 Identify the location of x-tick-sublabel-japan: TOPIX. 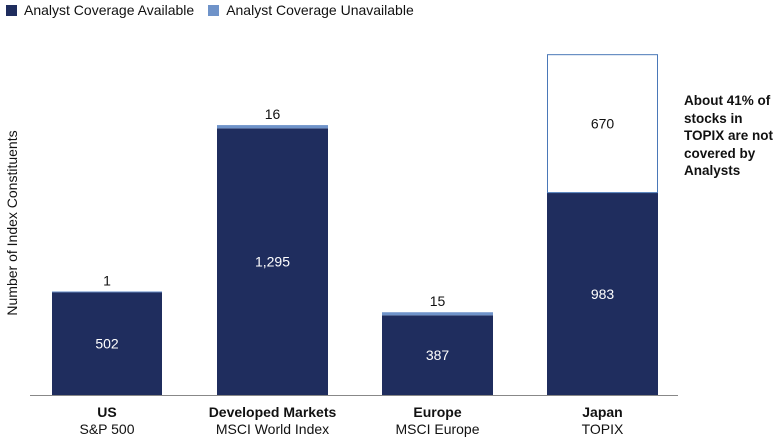
(603, 429).